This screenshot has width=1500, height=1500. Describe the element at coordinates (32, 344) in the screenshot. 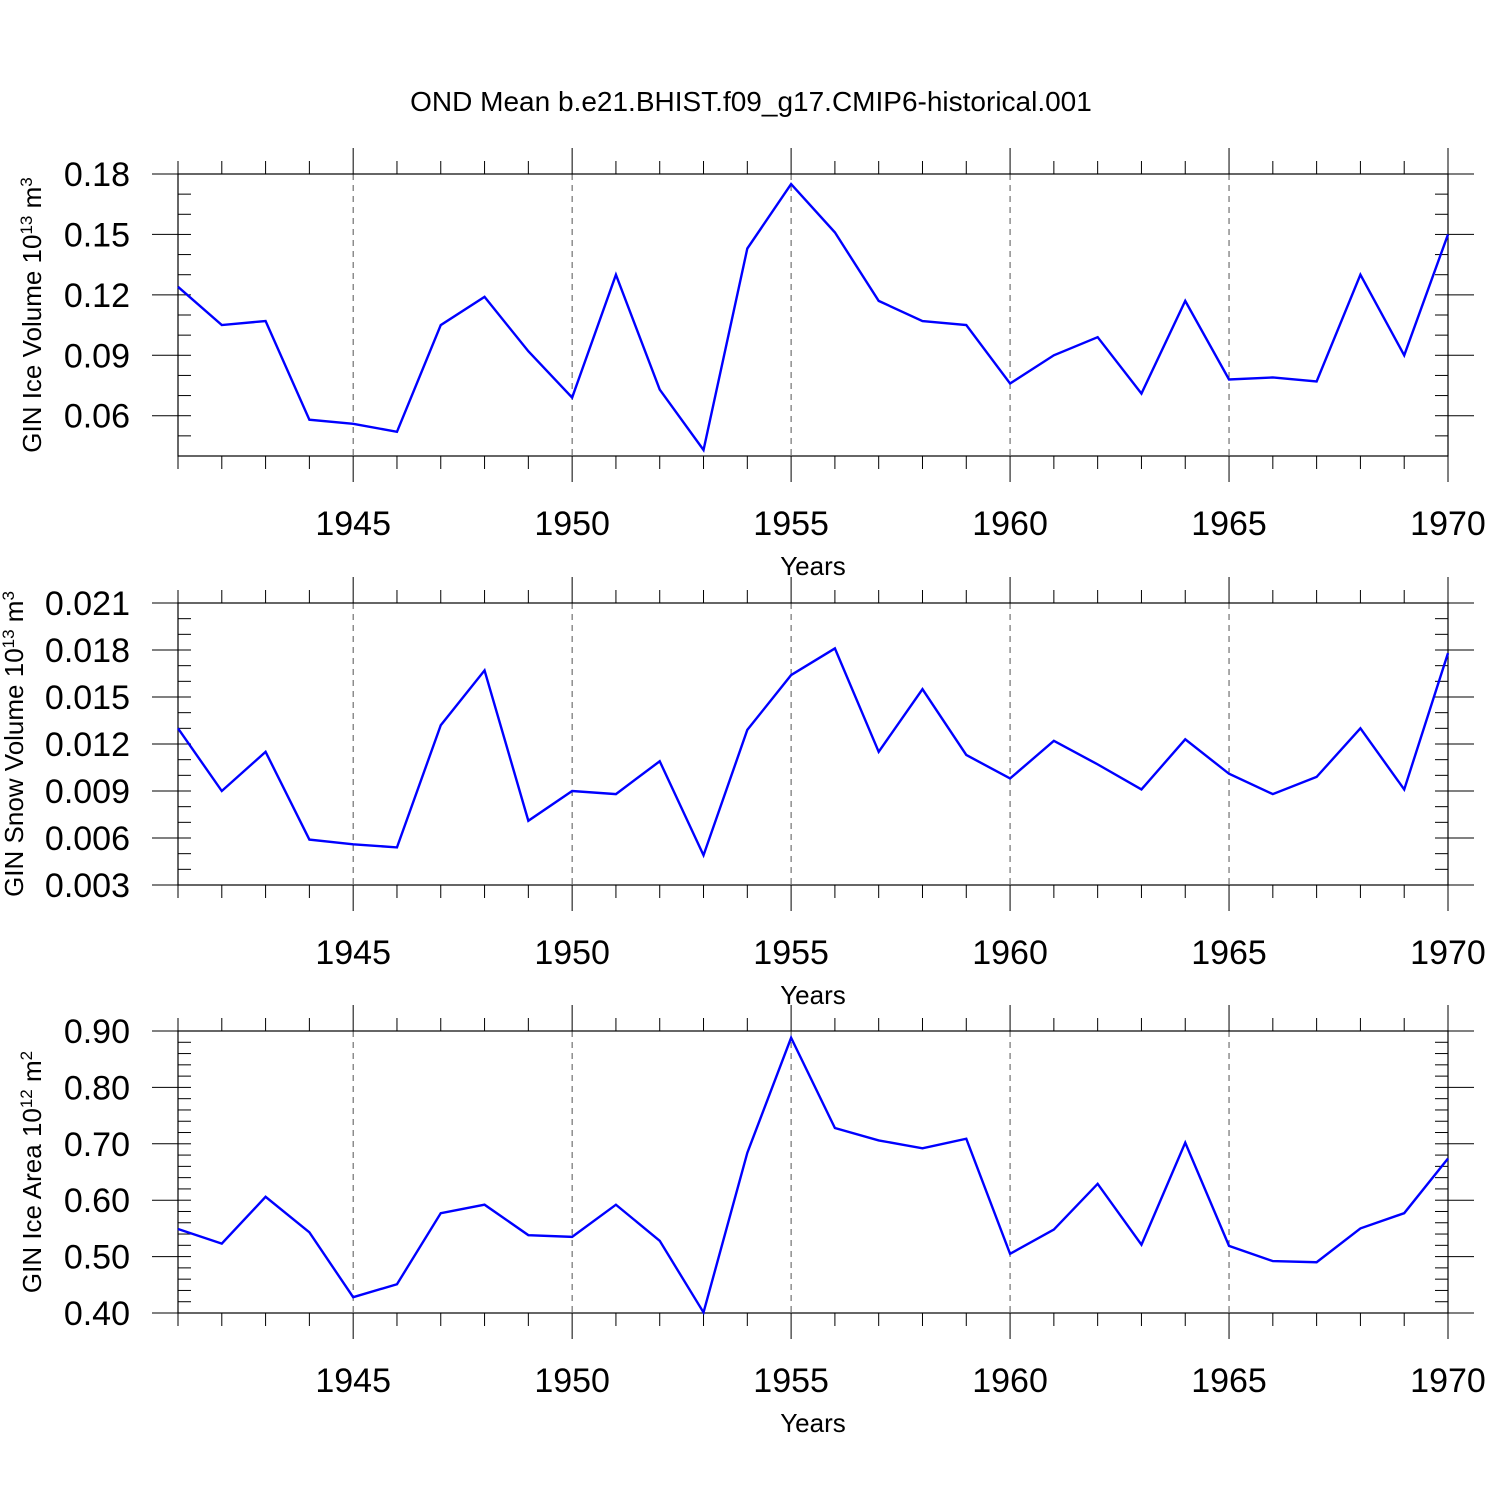

I see `y-axis-title-part: GIN Ice Volume 10` at that location.